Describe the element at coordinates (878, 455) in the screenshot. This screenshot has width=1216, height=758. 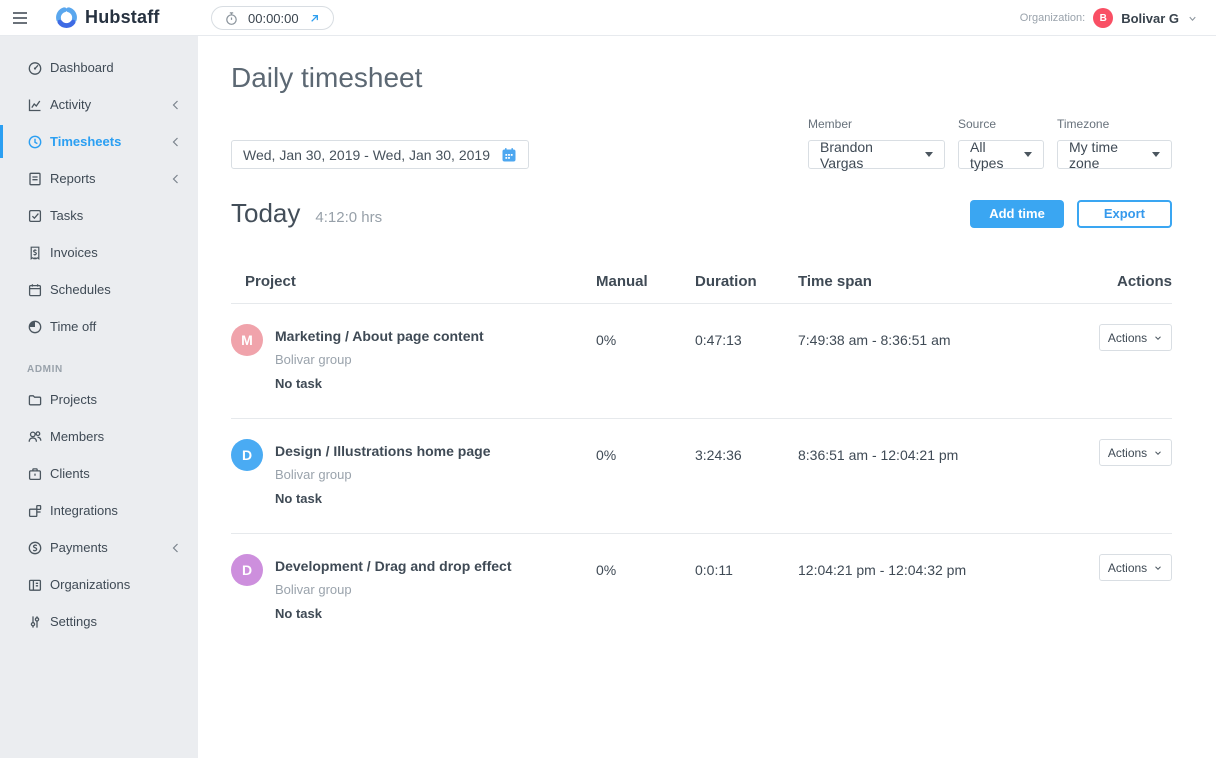
I see `time-span-value: 8:36:51 am - 12:04:21 pm` at that location.